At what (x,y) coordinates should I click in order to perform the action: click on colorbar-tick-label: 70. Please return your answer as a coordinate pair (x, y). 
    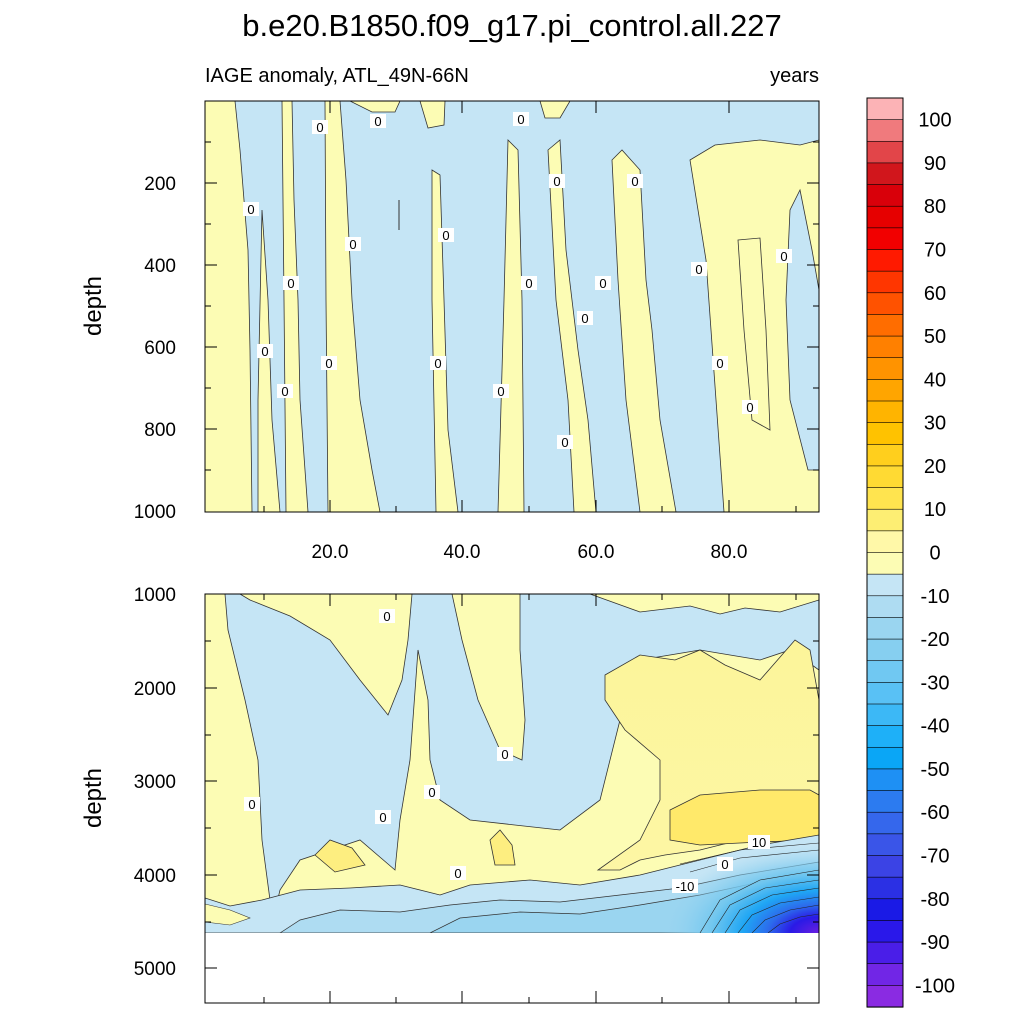
    Looking at the image, I should click on (935, 251).